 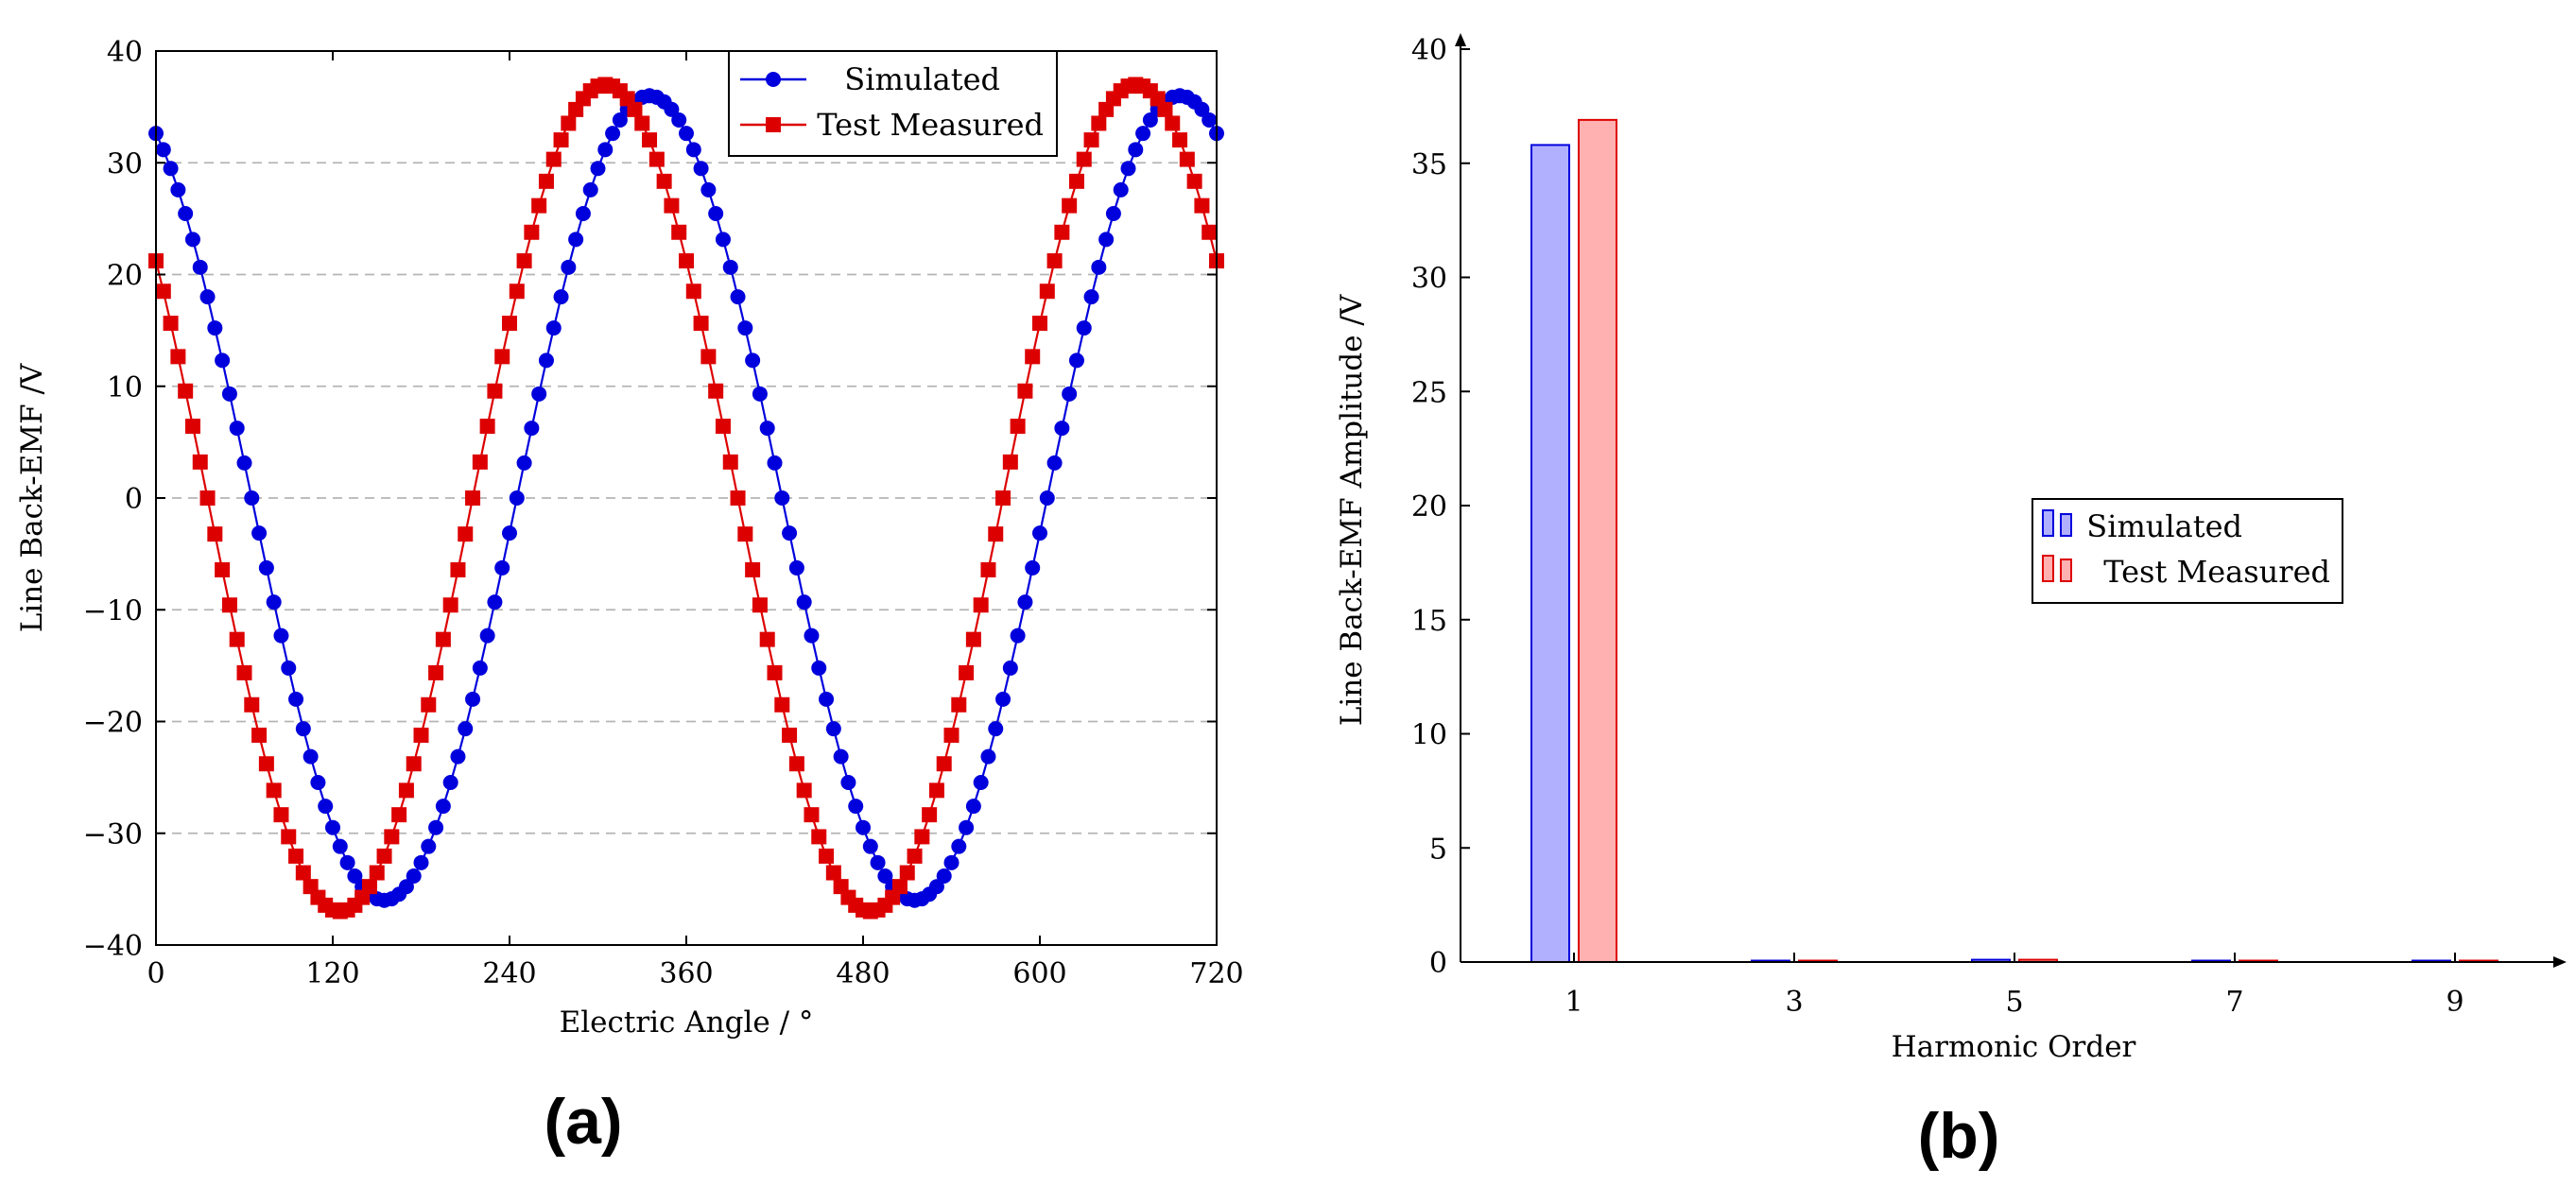 What do you see at coordinates (893, 103) in the screenshot?
I see `panel-a-legend: Simulated Test Measured` at bounding box center [893, 103].